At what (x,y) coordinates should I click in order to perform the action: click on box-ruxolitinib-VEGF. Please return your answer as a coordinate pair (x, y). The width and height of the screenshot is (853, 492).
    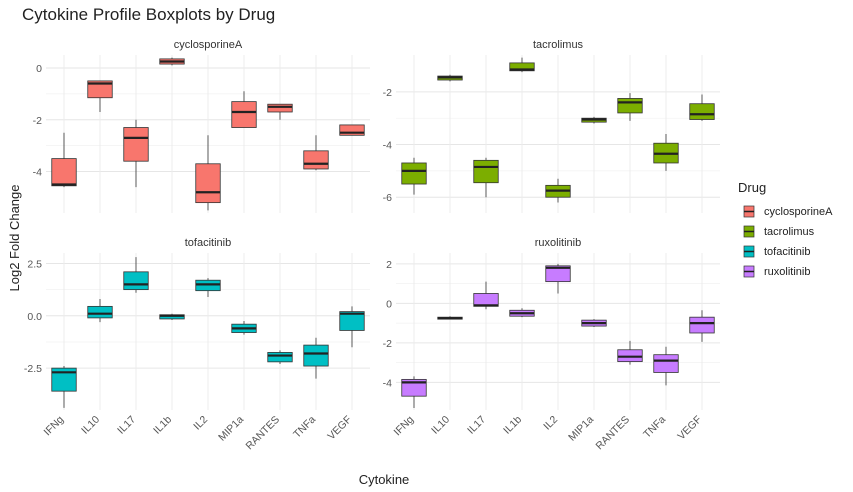
    Looking at the image, I should click on (702, 326).